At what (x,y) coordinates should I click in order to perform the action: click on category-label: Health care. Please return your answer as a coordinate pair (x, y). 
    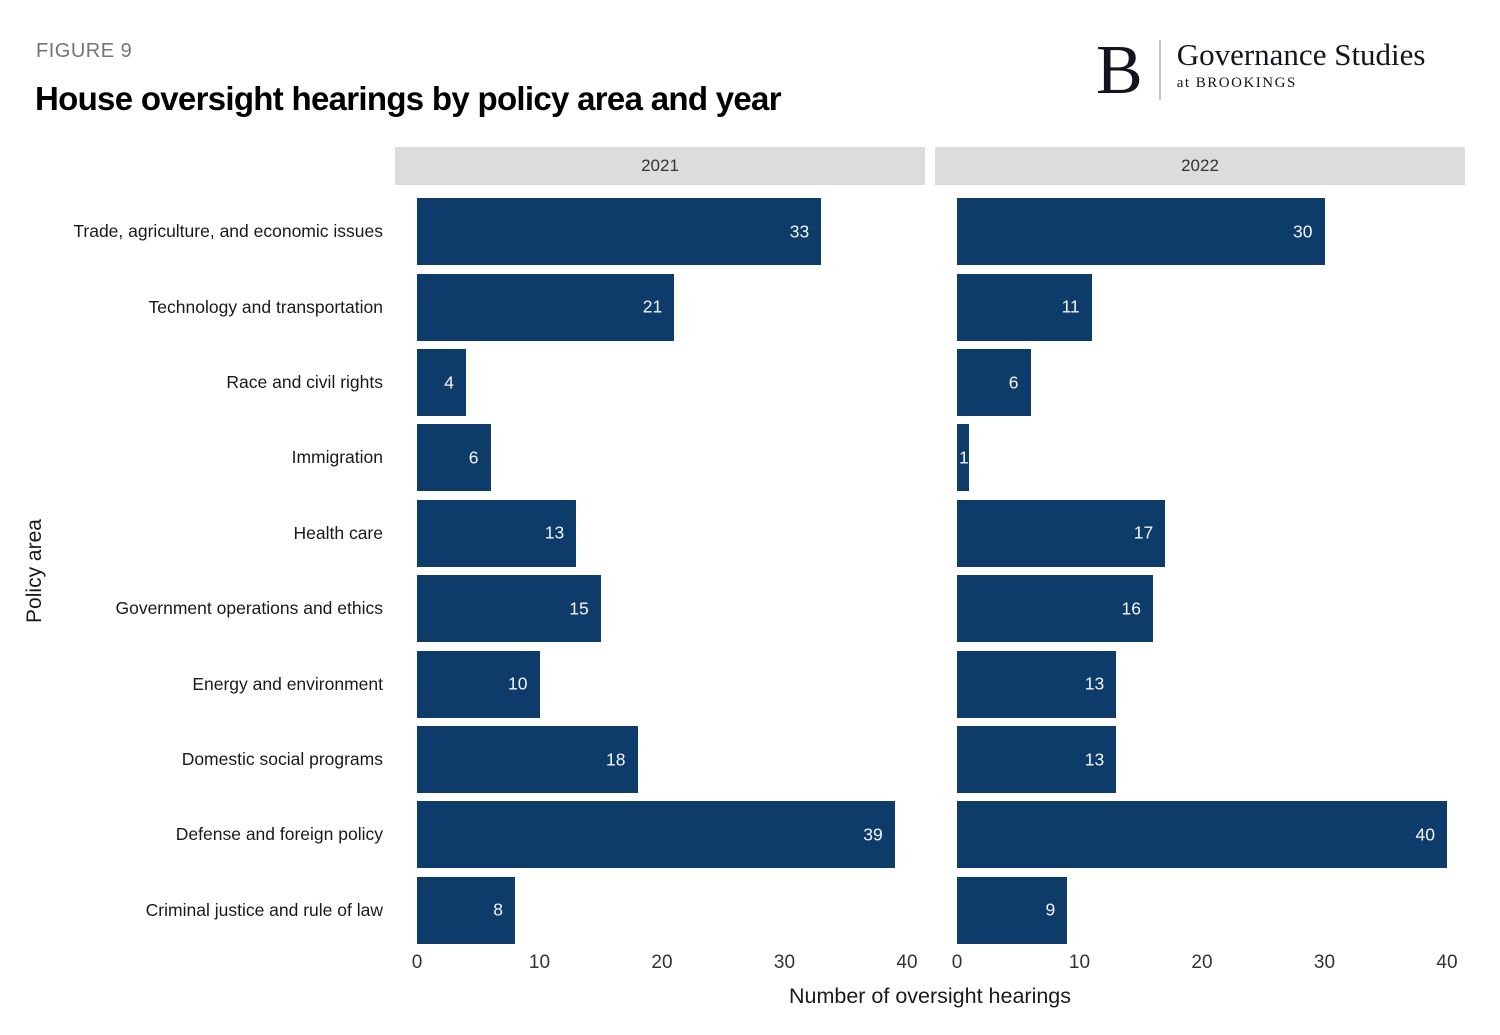
    Looking at the image, I should click on (338, 532).